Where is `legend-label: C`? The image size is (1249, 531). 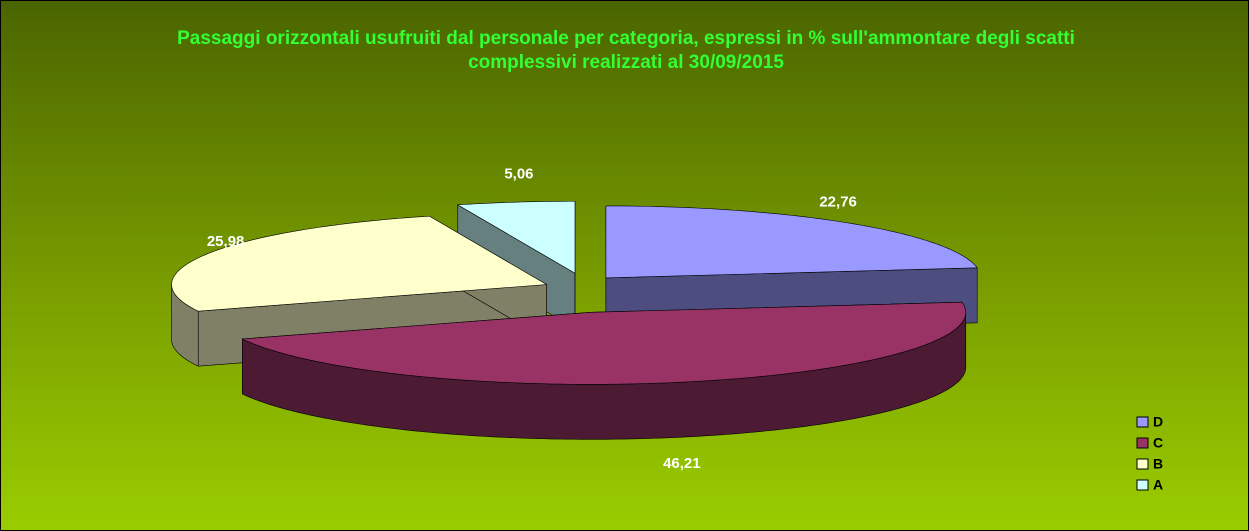
legend-label: C is located at coordinates (1158, 443).